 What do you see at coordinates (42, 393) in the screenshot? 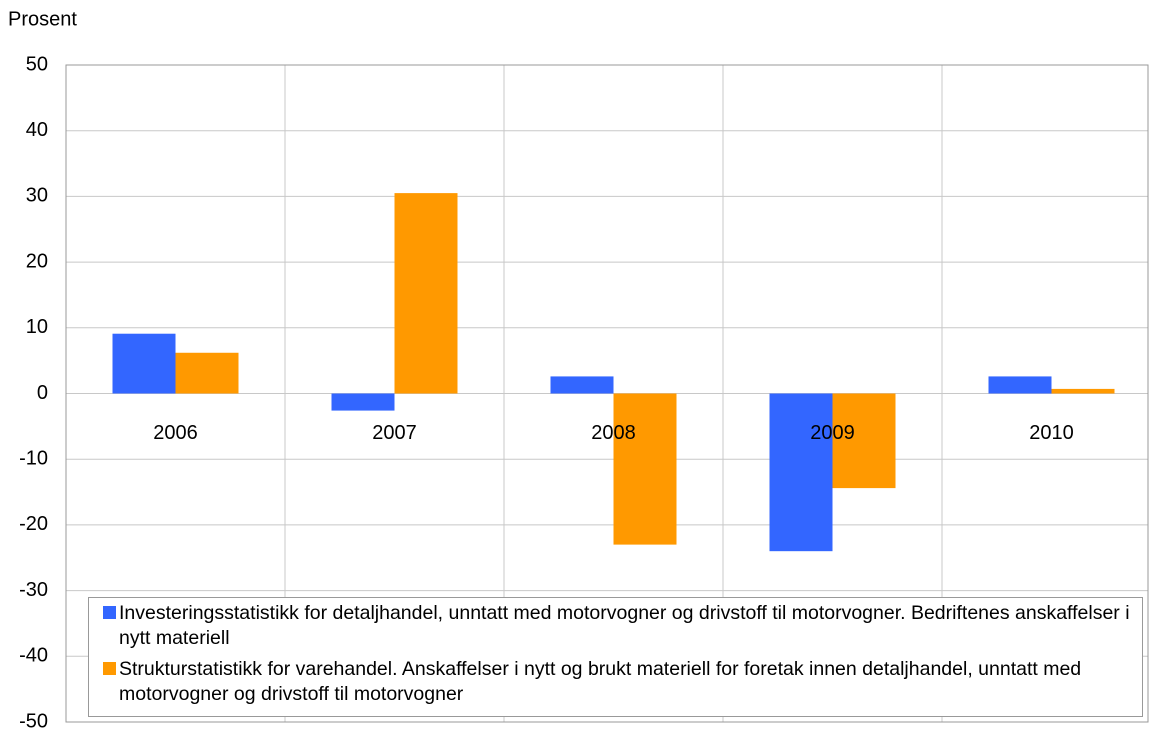
I see `y-tick-label: 0` at bounding box center [42, 393].